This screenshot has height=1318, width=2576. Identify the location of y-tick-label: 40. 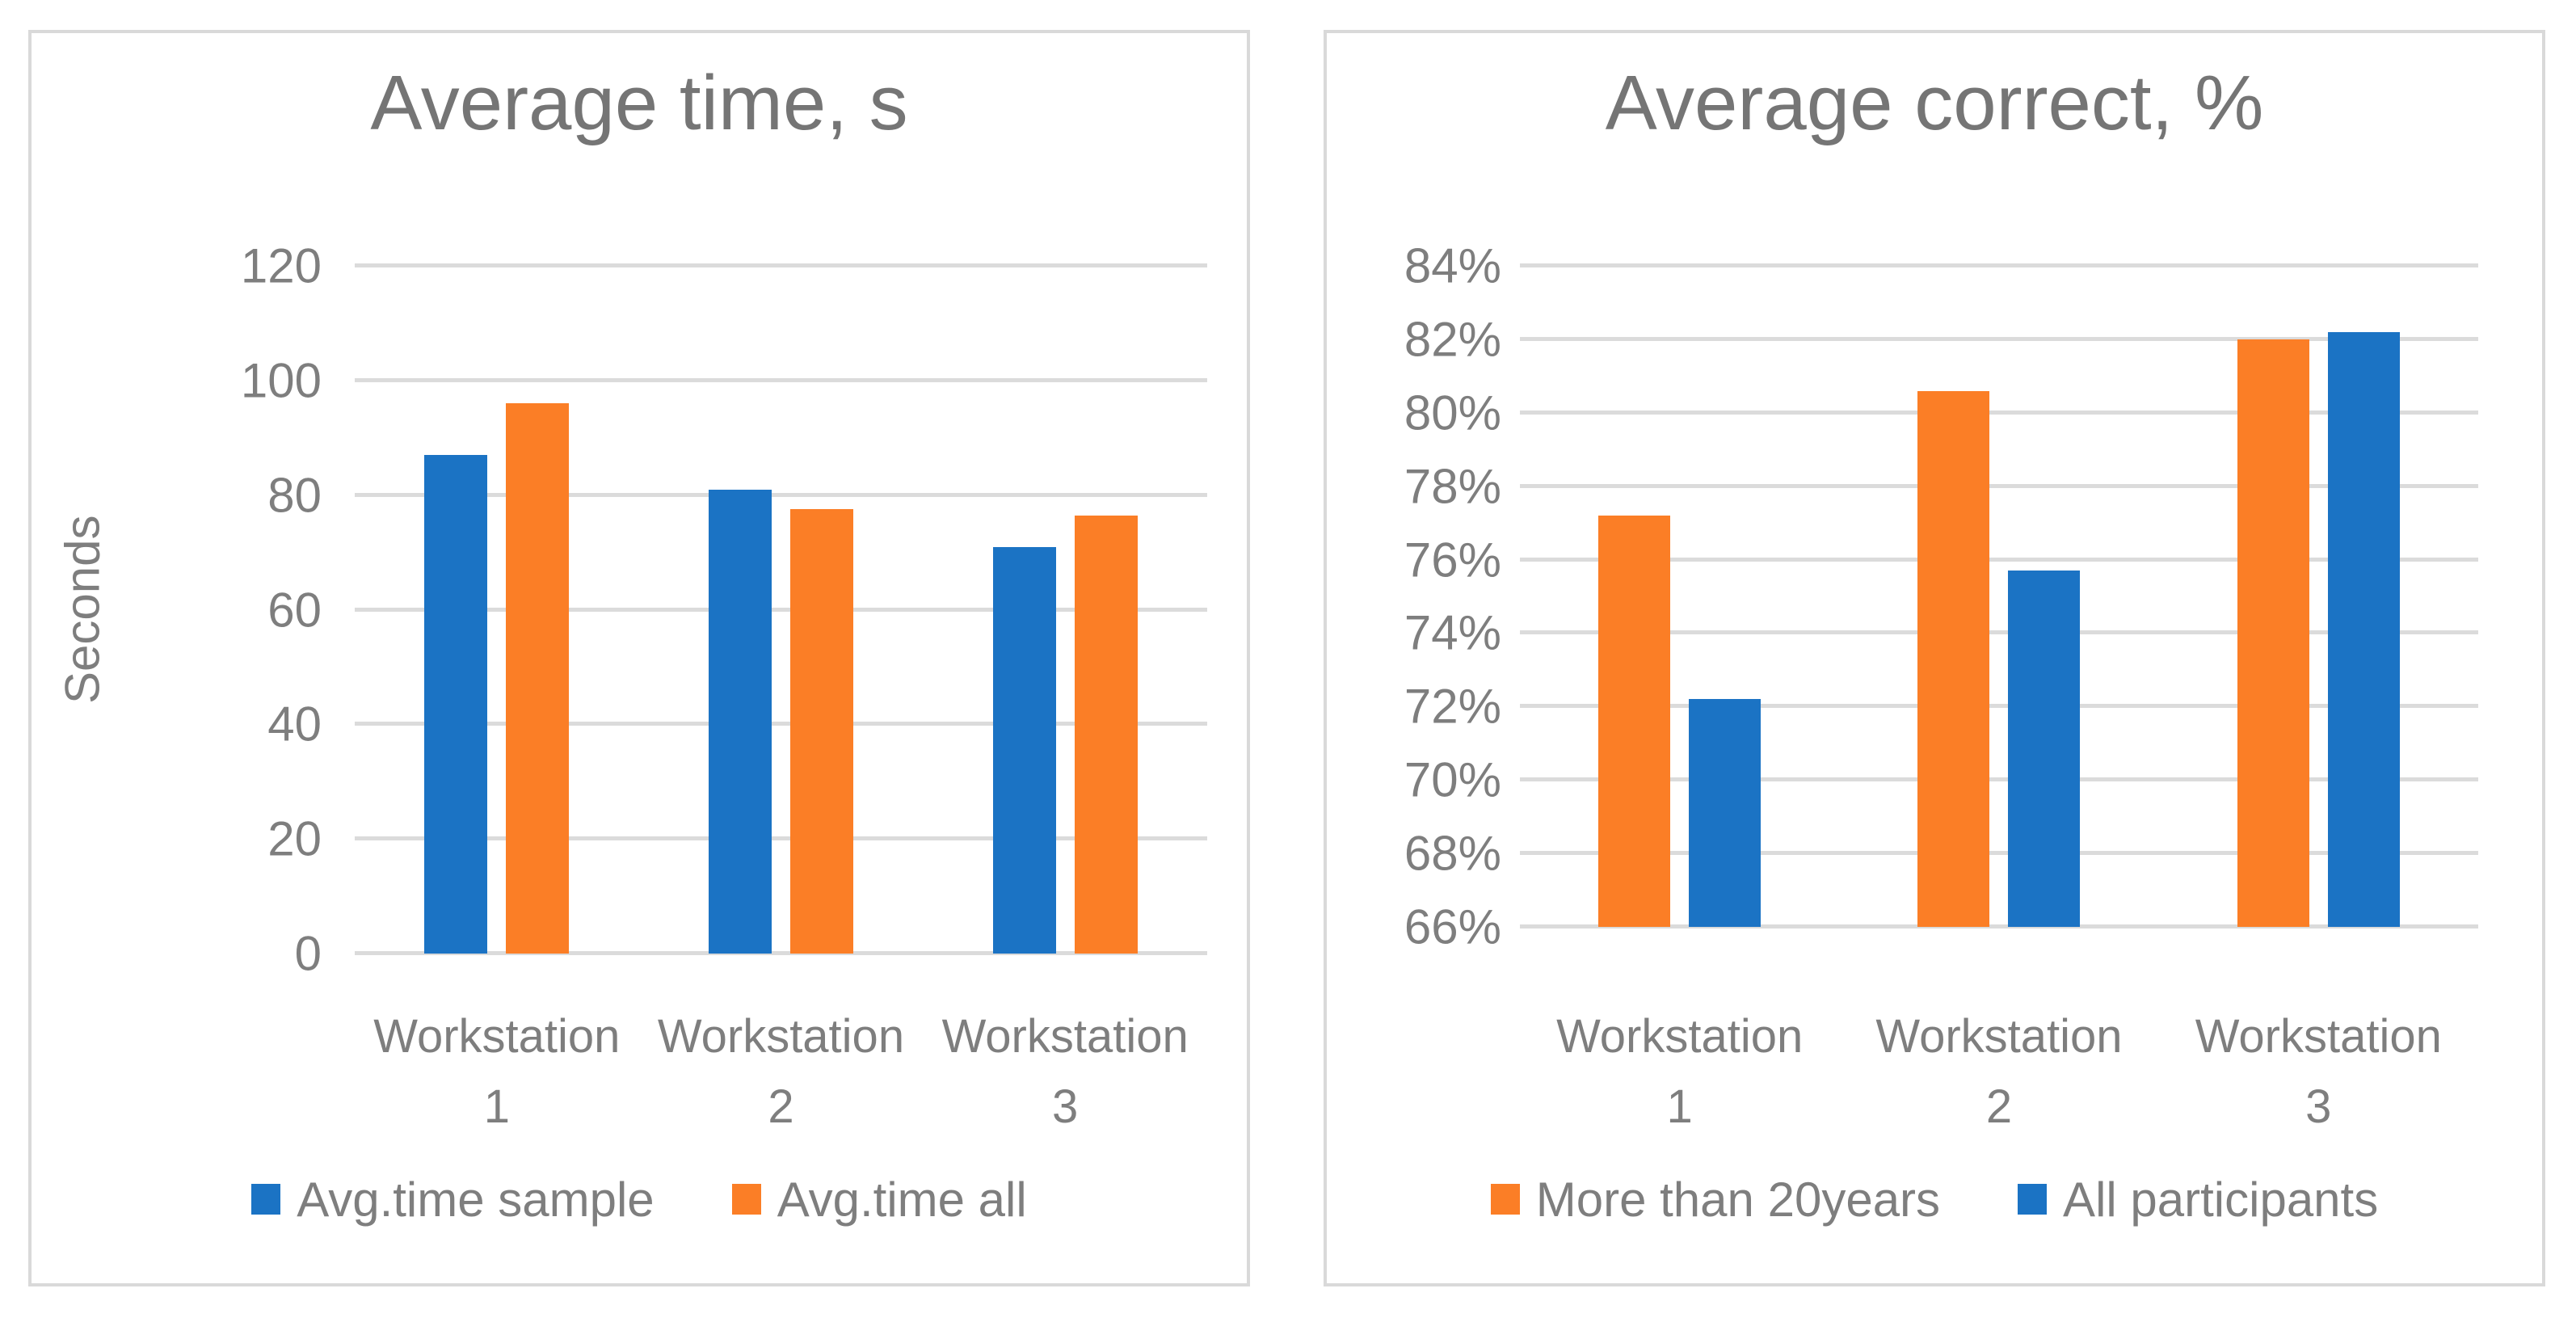
(294, 724).